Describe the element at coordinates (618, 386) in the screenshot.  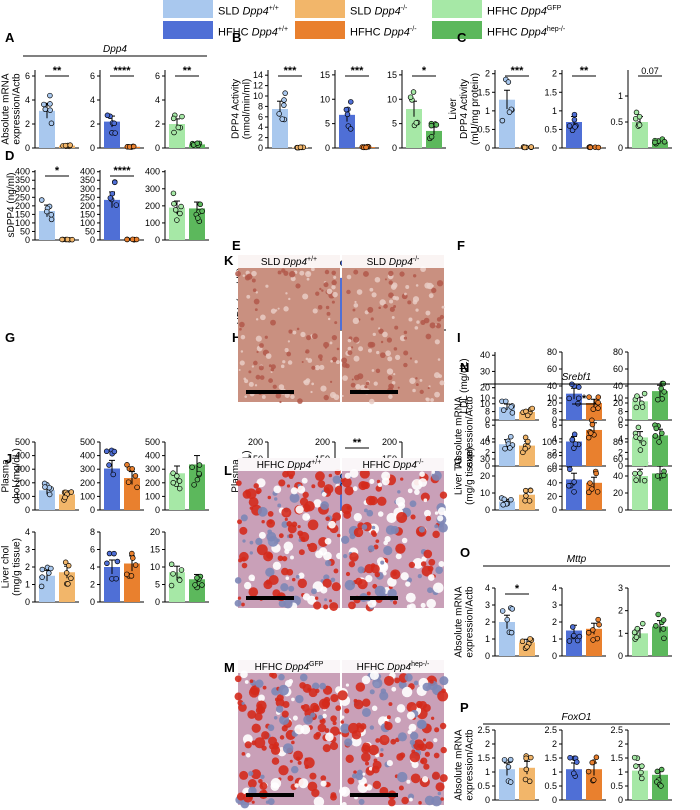
I see `tick-label: 40` at that location.